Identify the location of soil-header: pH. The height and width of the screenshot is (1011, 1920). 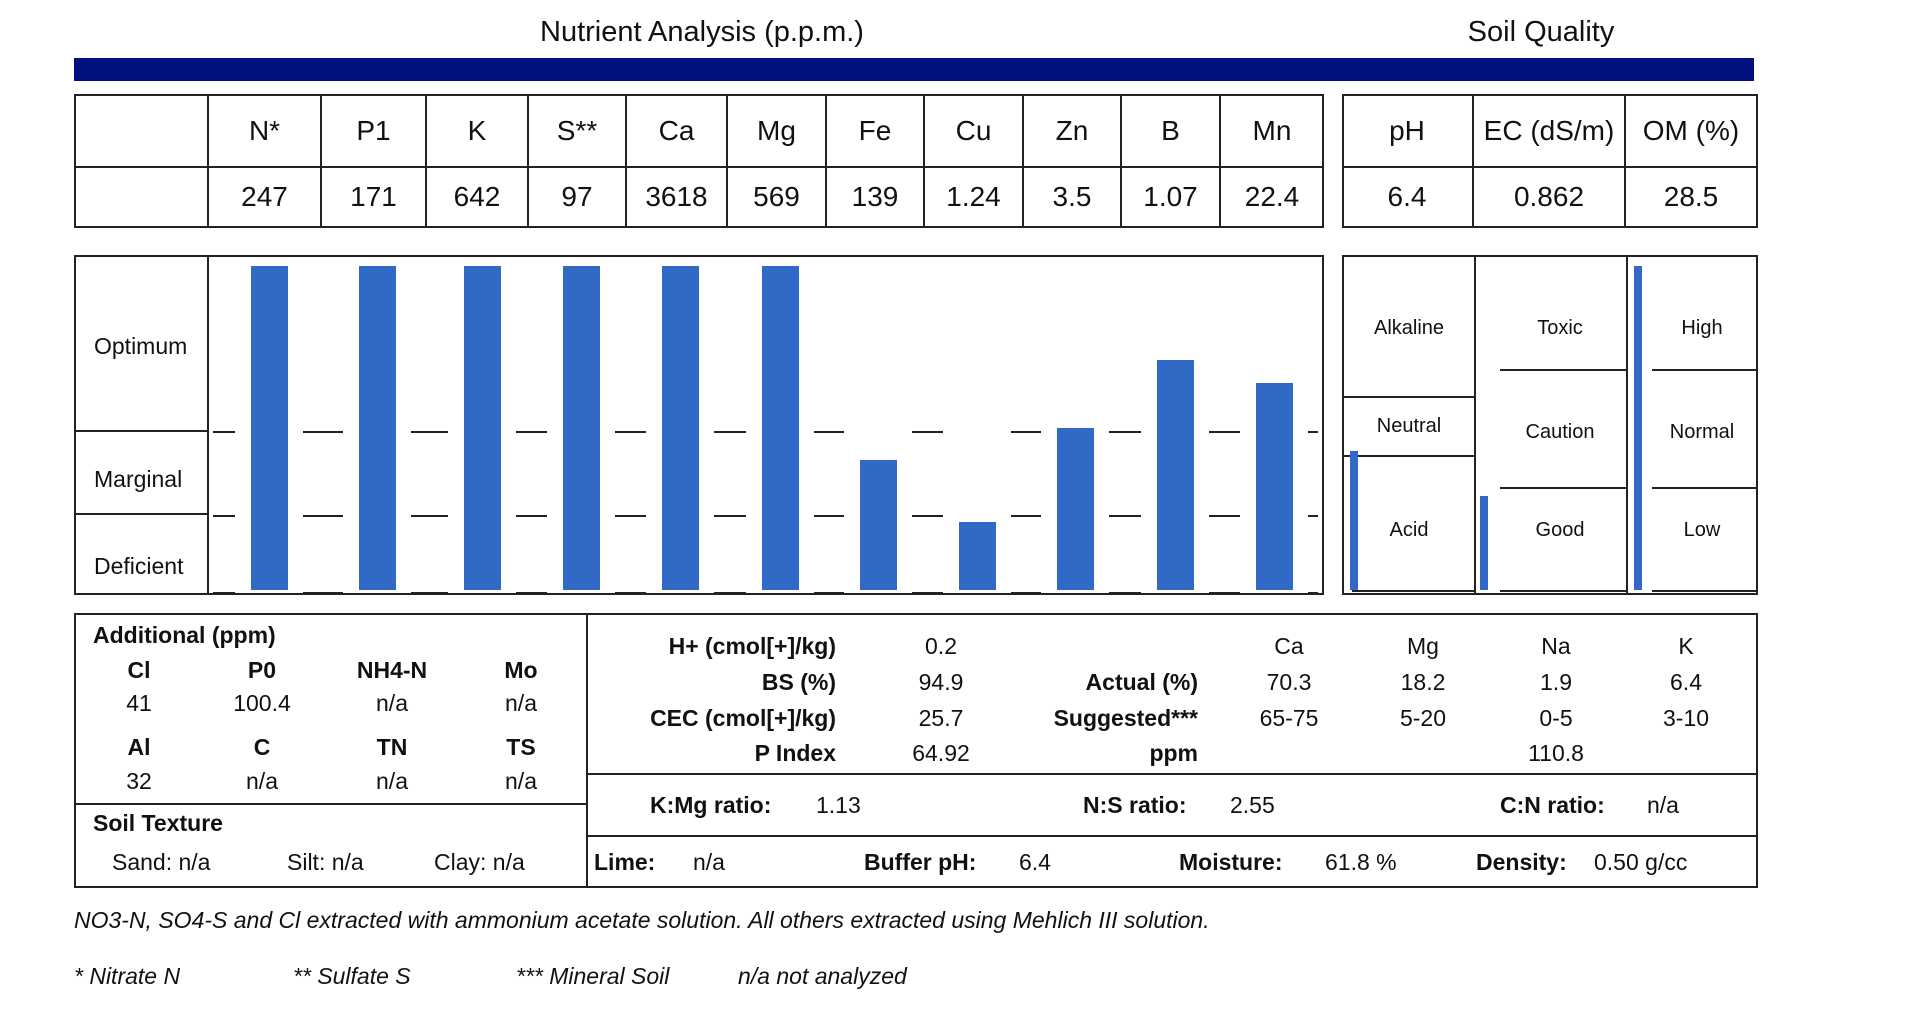
(1407, 130).